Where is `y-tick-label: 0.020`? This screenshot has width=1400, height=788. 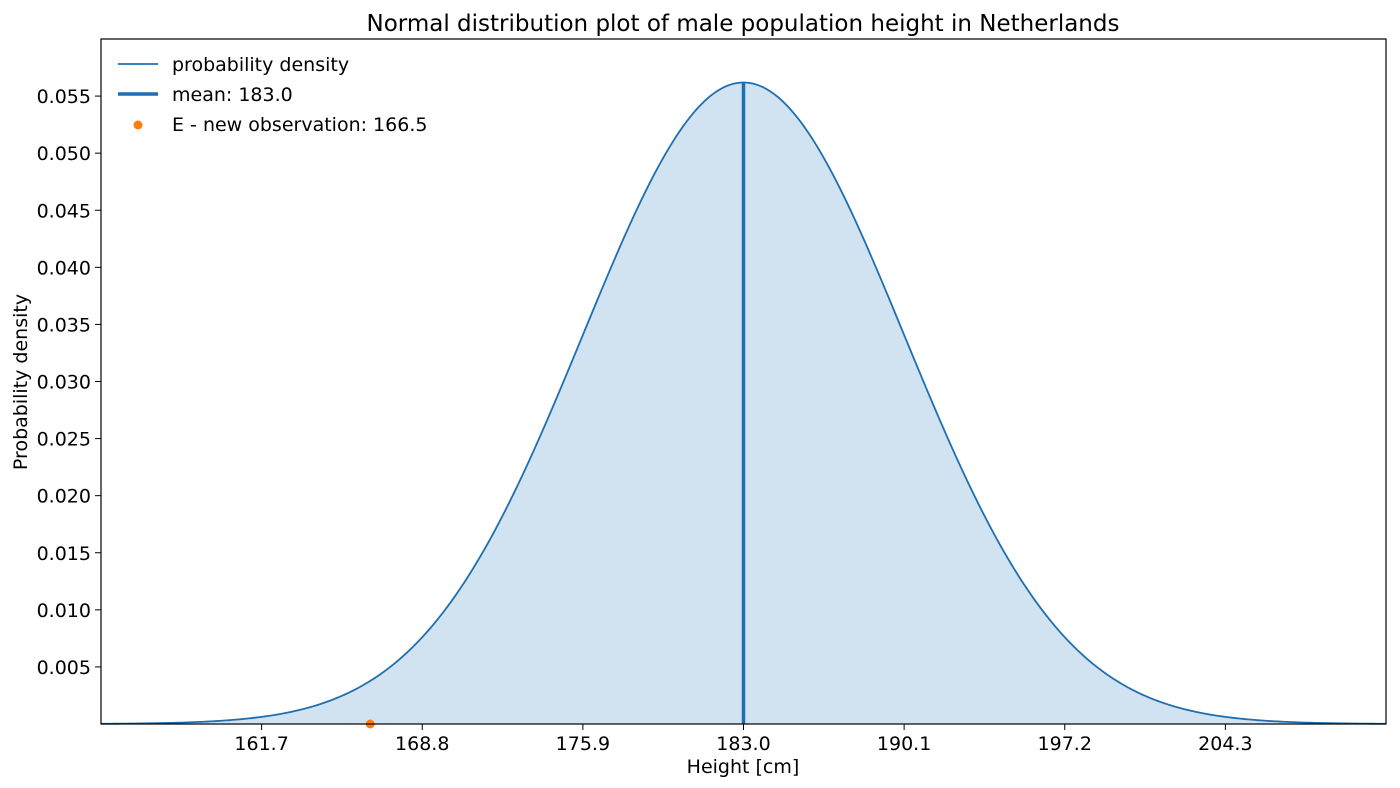
y-tick-label: 0.020 is located at coordinates (64, 497).